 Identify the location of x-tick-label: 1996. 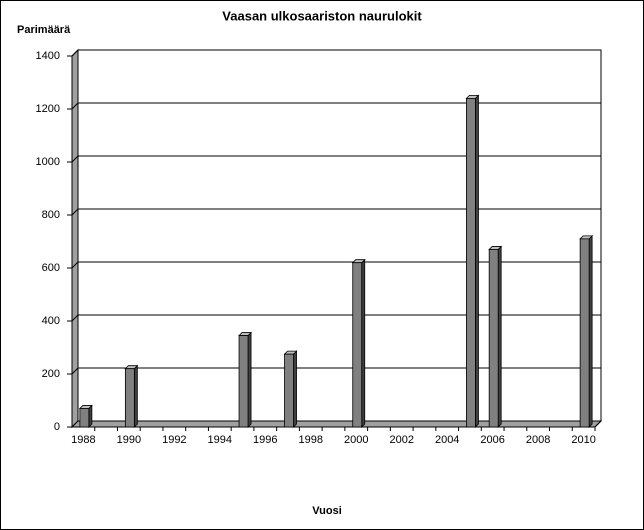
(265, 440).